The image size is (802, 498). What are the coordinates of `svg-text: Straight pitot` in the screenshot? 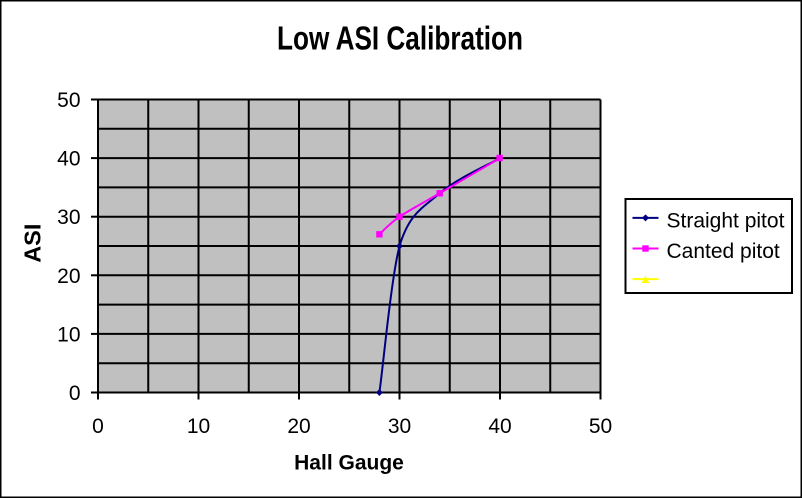 It's located at (726, 221).